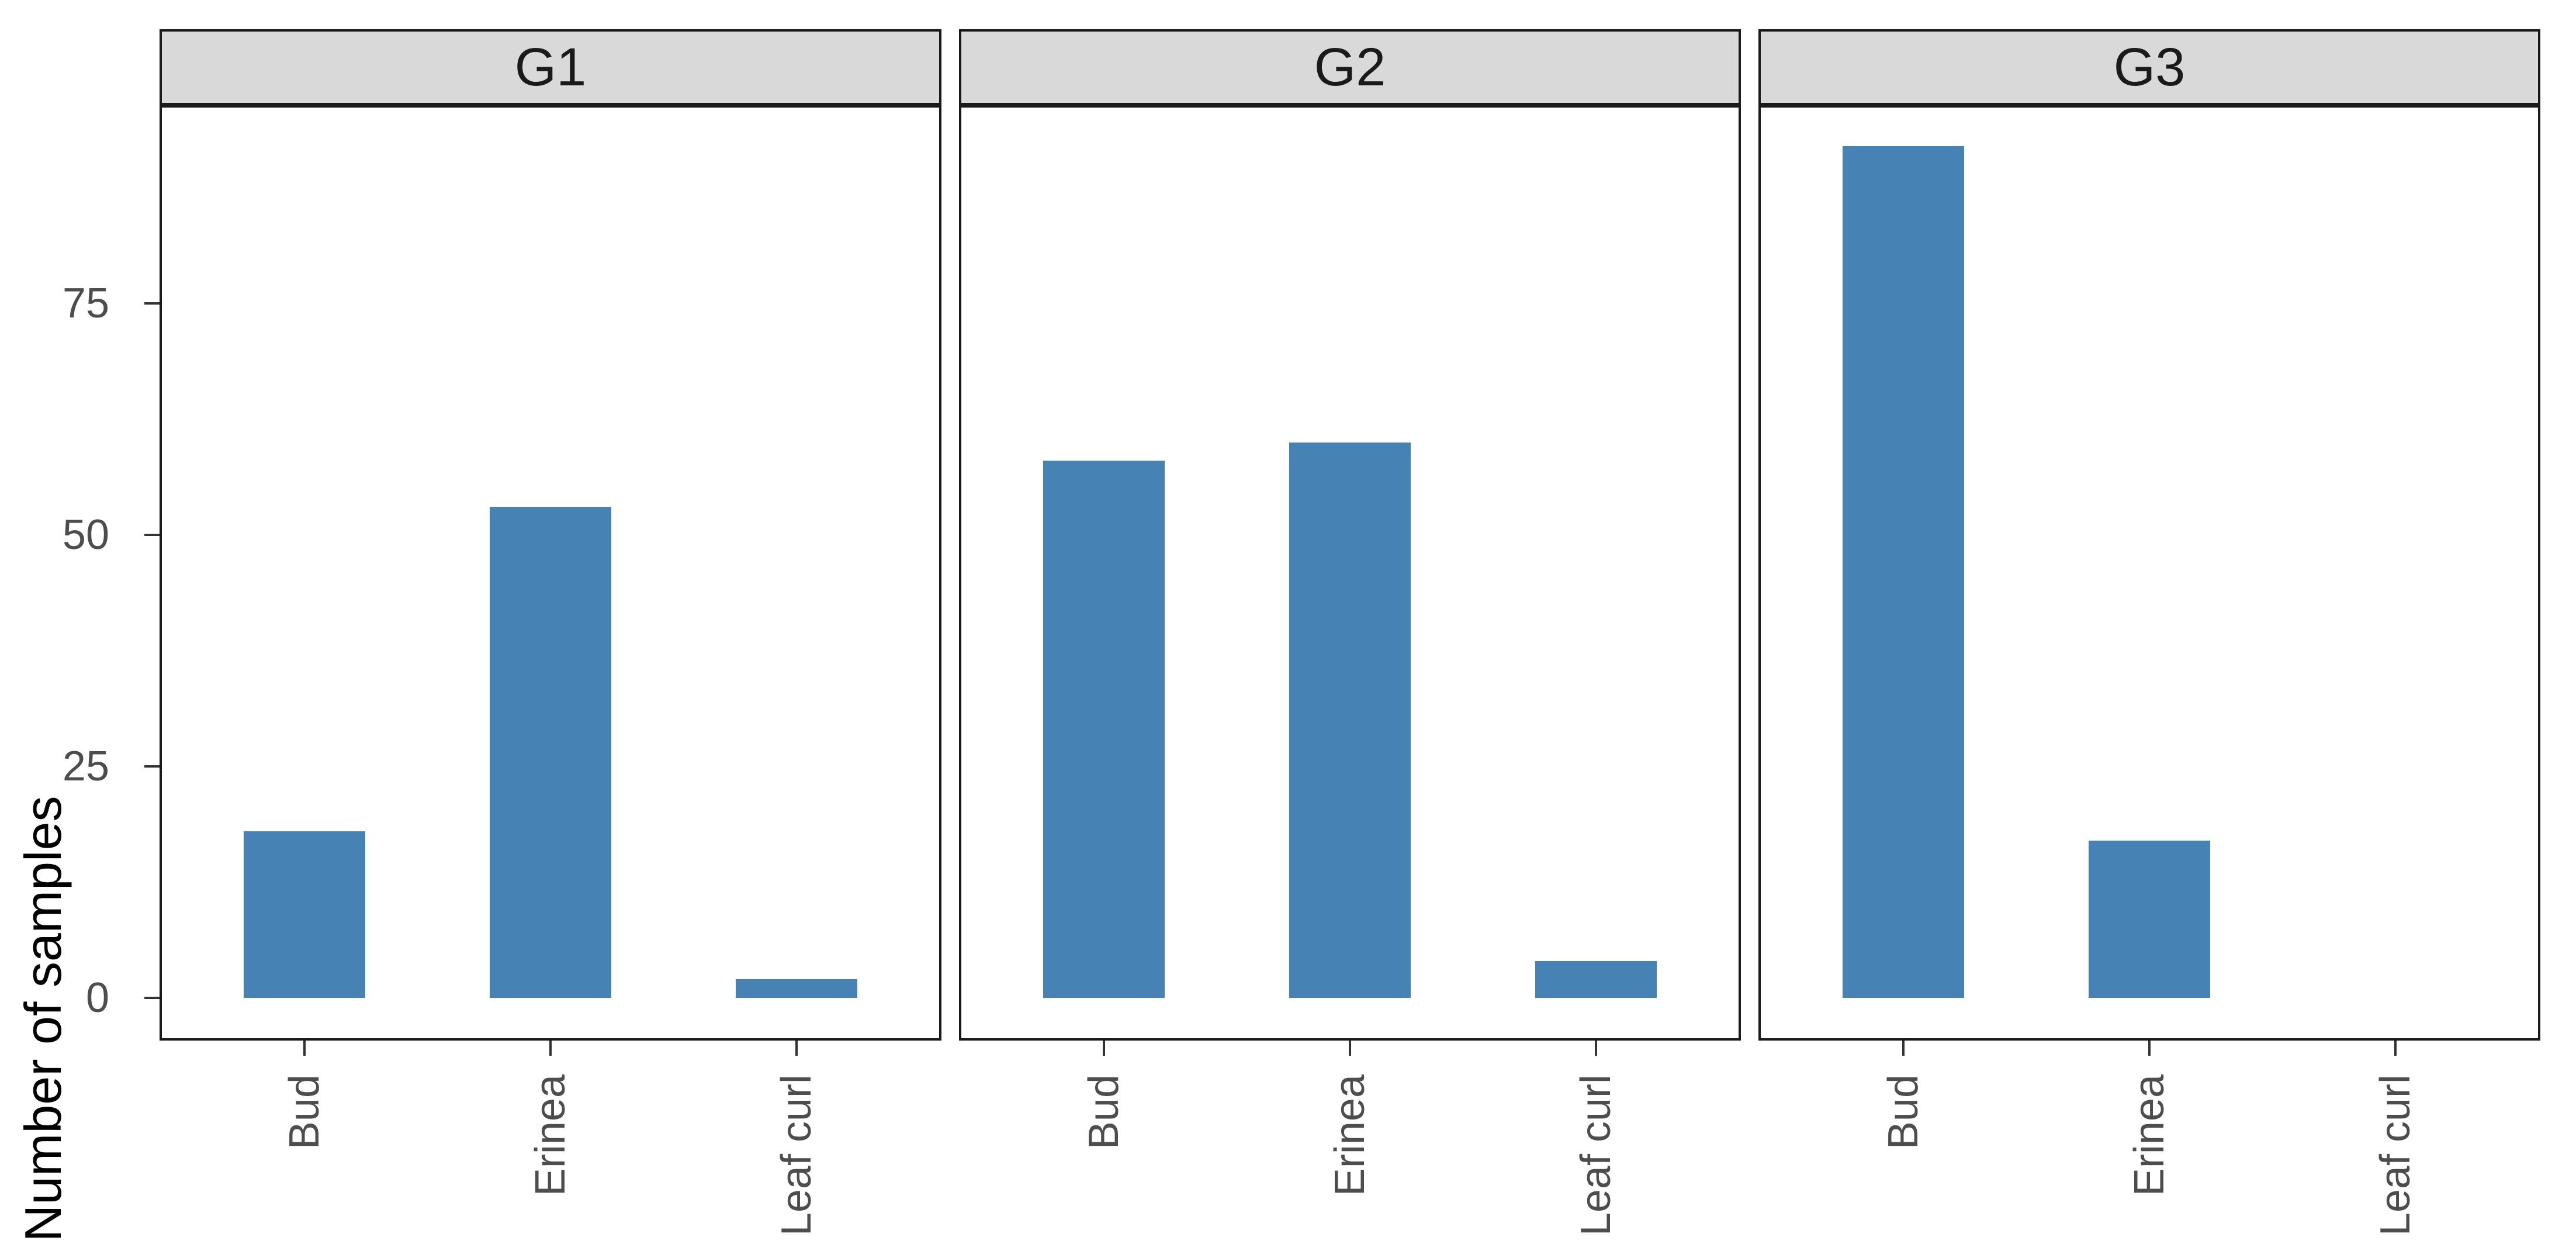  I want to click on facet-strip: G3, so click(2149, 67).